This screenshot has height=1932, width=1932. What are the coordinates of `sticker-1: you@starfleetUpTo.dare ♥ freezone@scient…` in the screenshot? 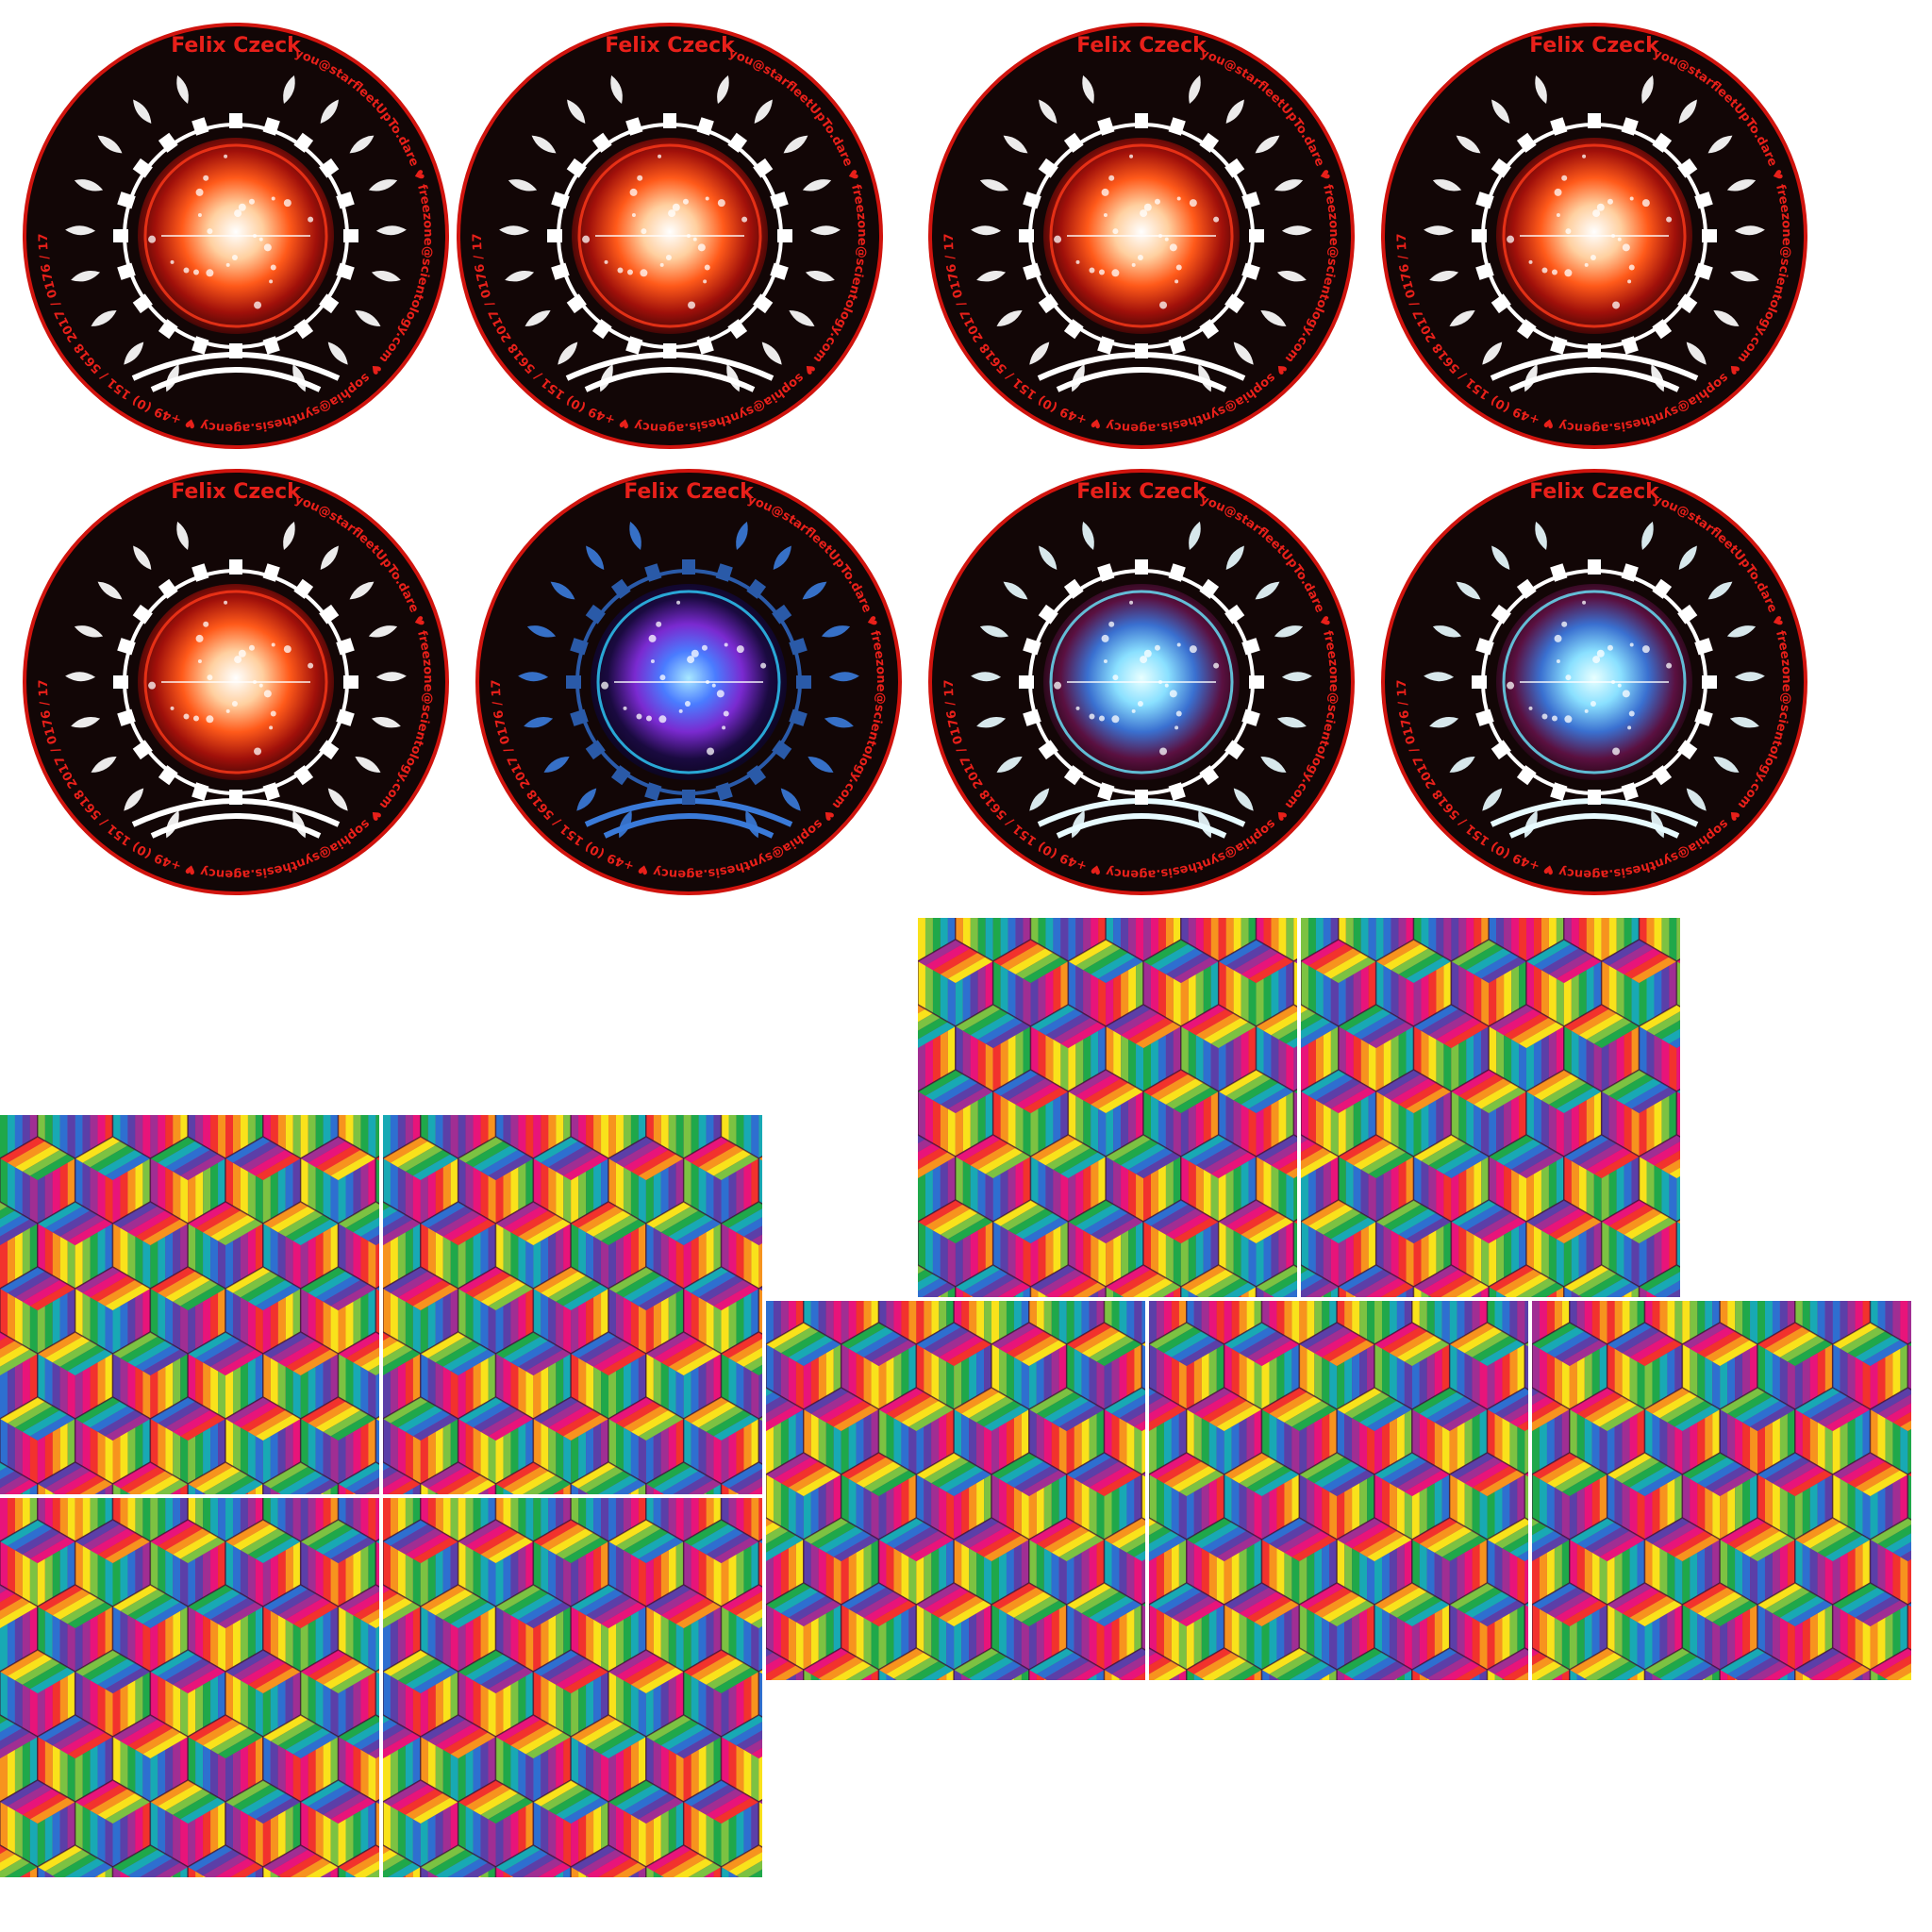 It's located at (236, 236).